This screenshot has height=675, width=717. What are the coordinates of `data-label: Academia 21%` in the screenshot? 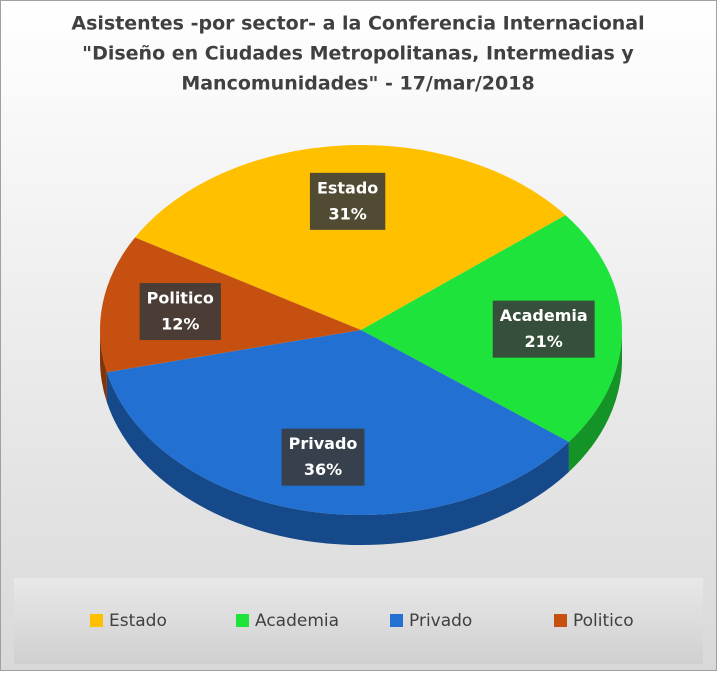 It's located at (543, 329).